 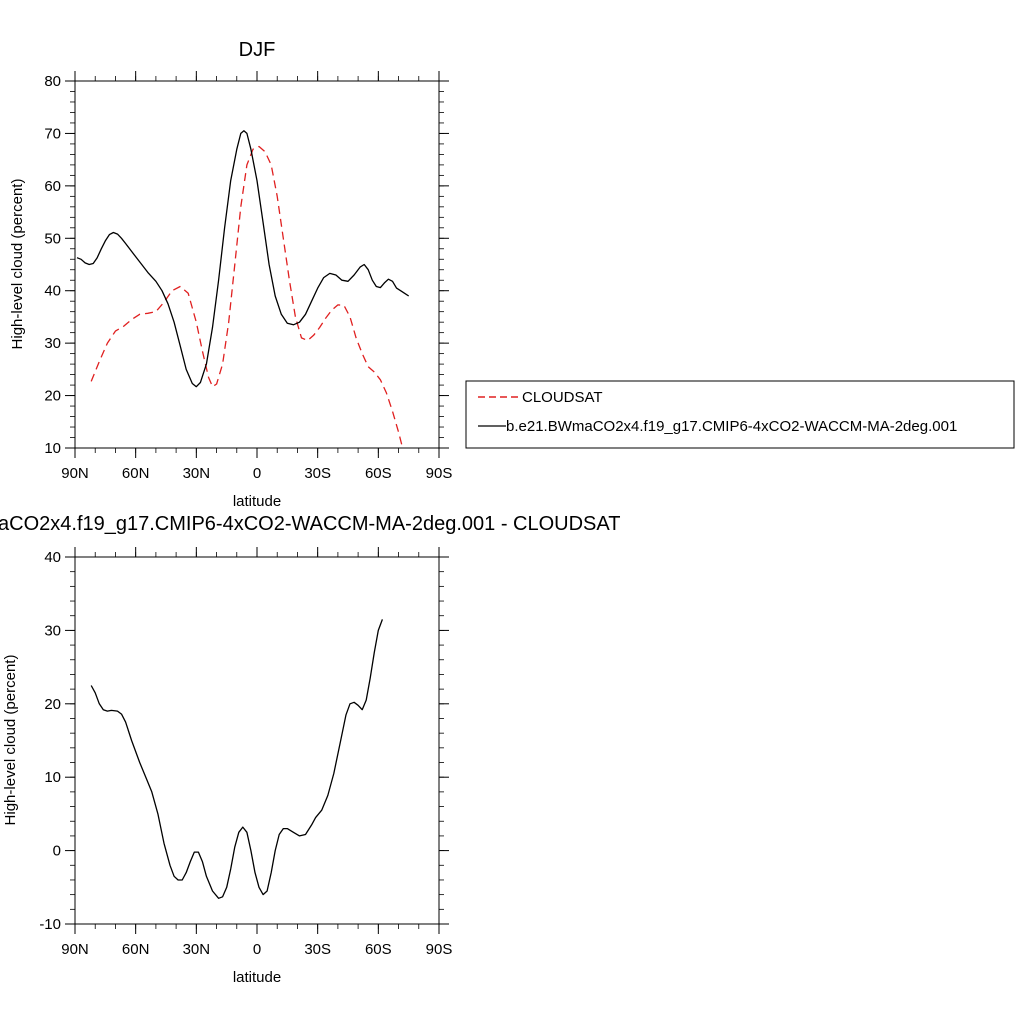 What do you see at coordinates (57, 851) in the screenshot?
I see `bottom-y-tick-label: 0` at bounding box center [57, 851].